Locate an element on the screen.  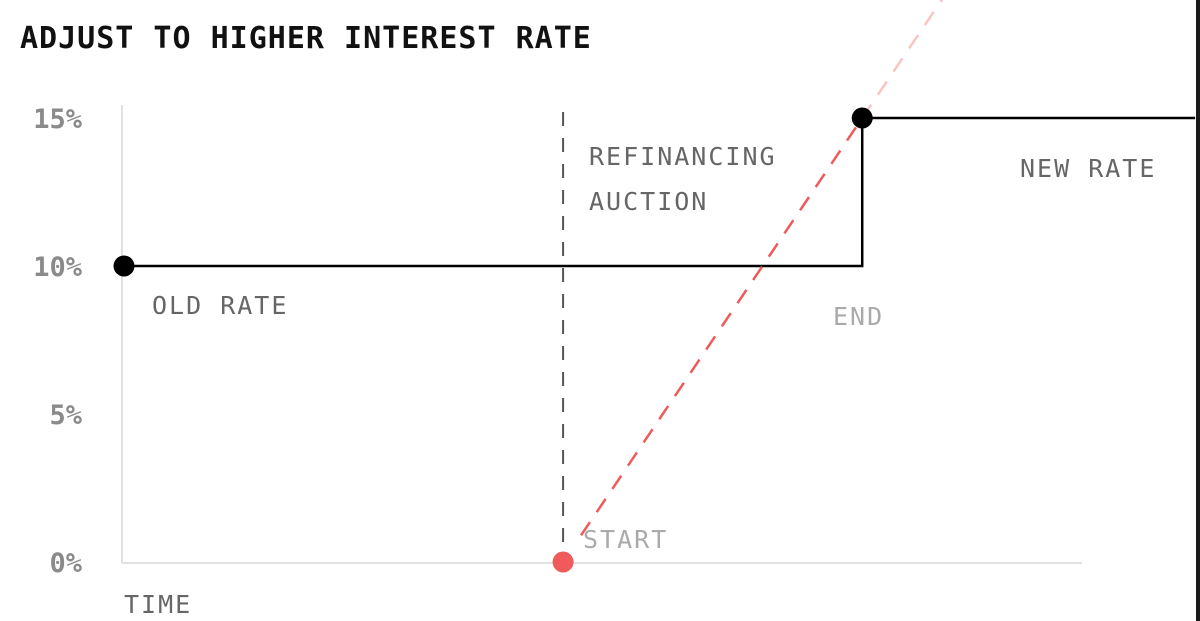
refinancing-label-line-2: AUCTION is located at coordinates (648, 201).